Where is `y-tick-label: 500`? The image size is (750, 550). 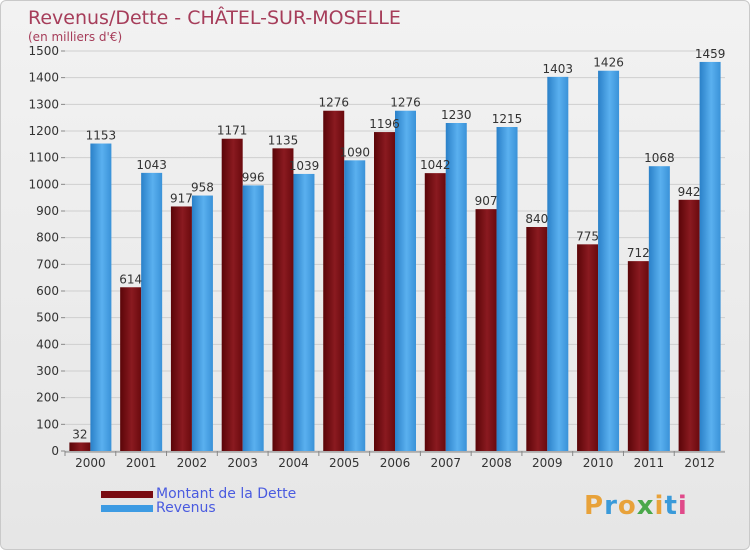 y-tick-label: 500 is located at coordinates (47, 318).